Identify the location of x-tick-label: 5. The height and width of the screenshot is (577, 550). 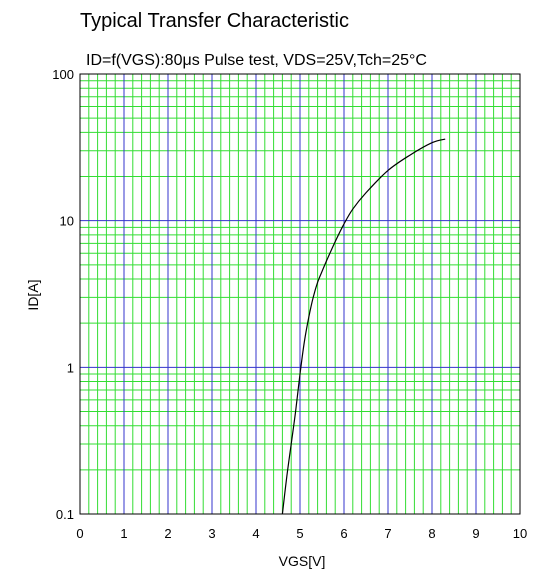
(299, 533).